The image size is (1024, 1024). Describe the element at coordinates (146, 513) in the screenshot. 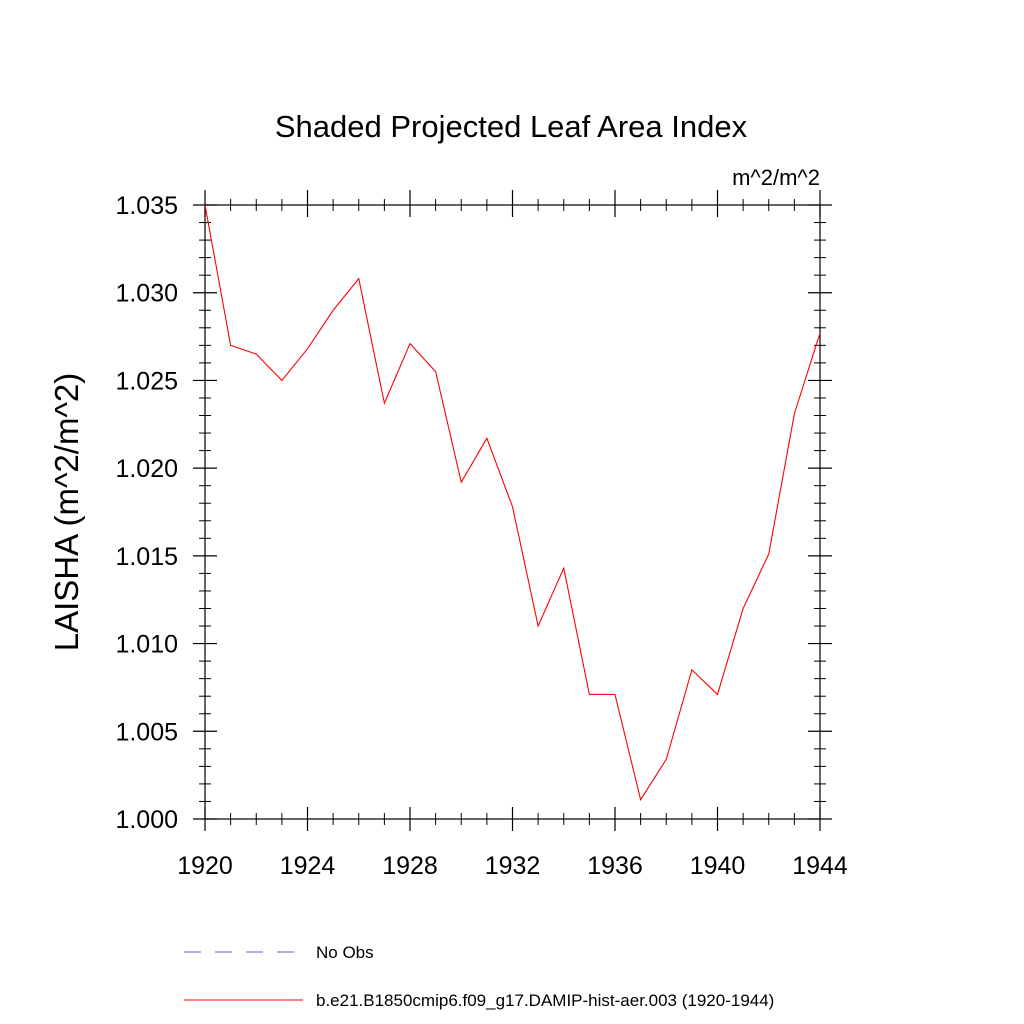

I see `y-tick-labels: 1.000 1.005 1.010 1.015 1.020 1.025 1.030 1.035` at that location.